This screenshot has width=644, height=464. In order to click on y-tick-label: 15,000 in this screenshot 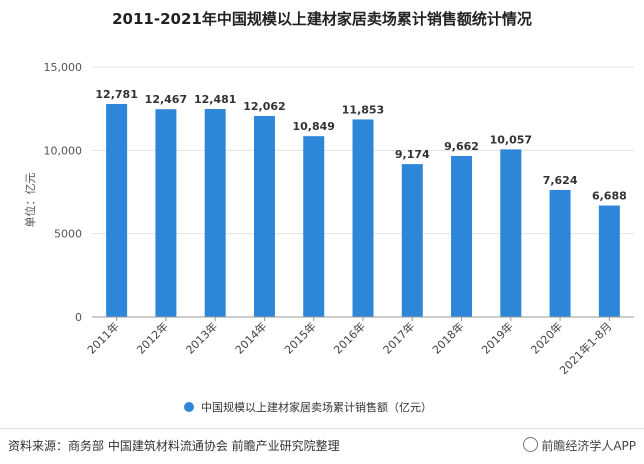, I will do `click(63, 67)`.